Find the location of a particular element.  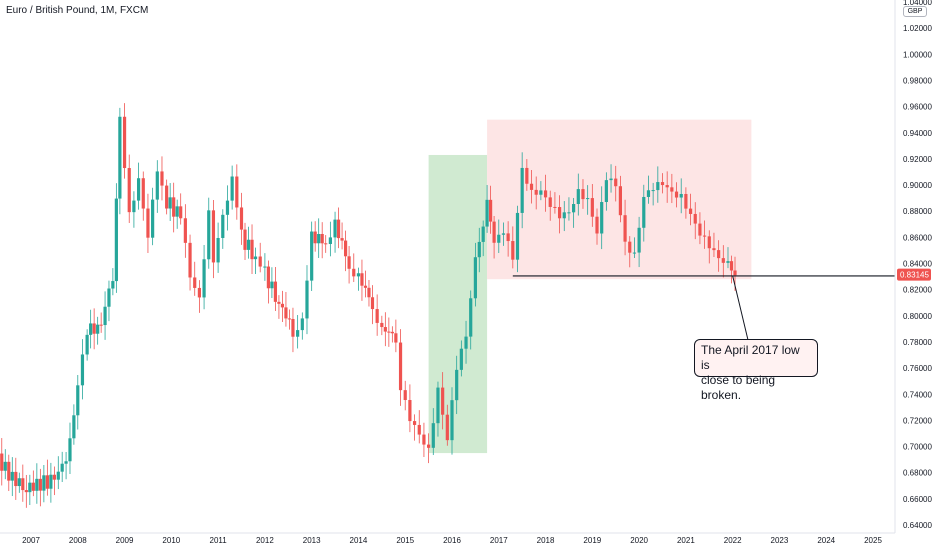

y-tick-label: 0.90000 is located at coordinates (917, 185).